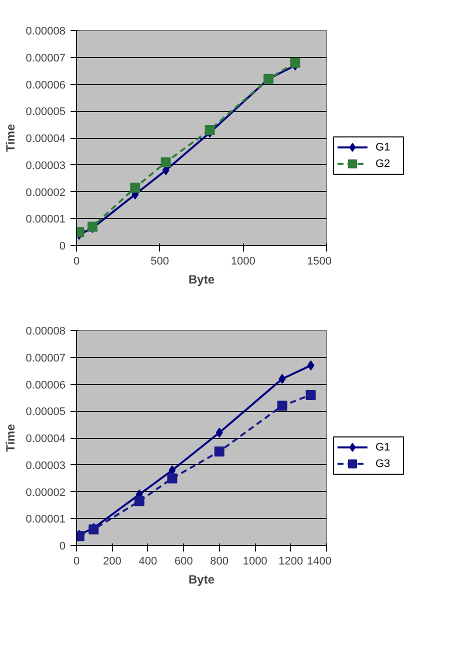 This screenshot has width=449, height=660. I want to click on x-tick-label: 400, so click(148, 562).